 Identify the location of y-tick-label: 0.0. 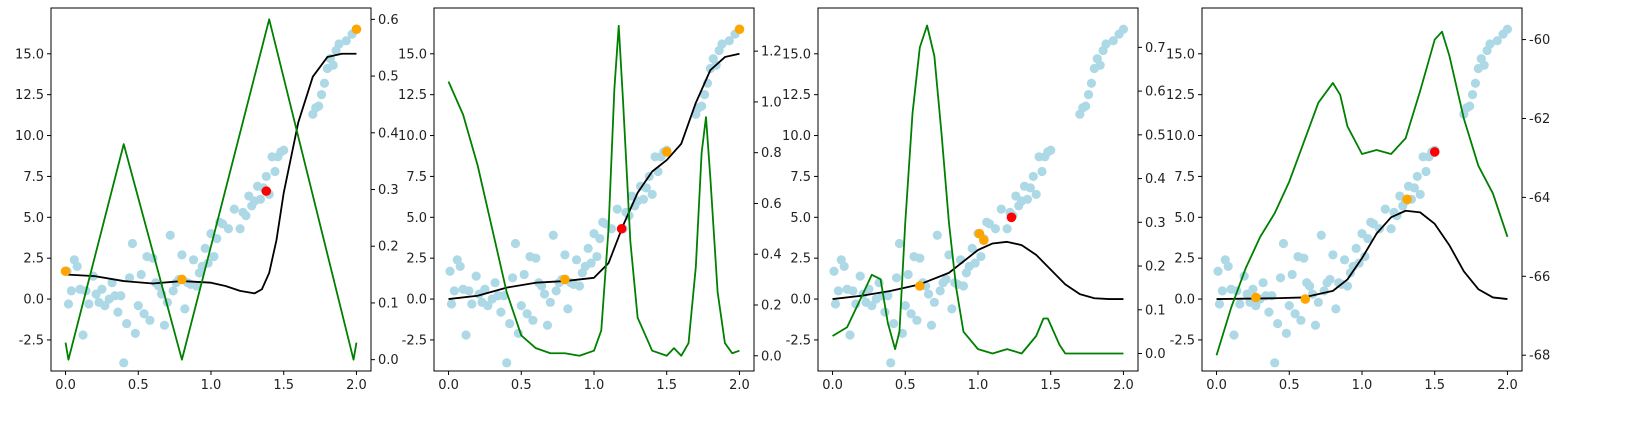
(1184, 300).